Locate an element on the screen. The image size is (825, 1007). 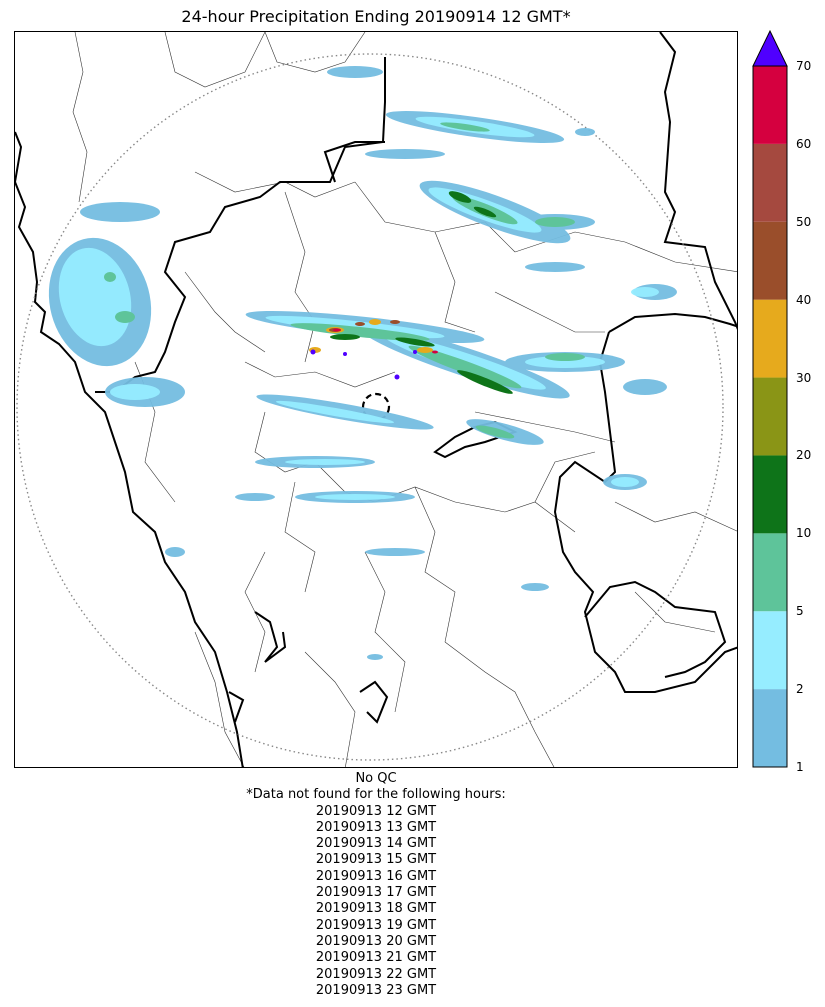
missing-hour: 20190913 15 GMT is located at coordinates (376, 860).